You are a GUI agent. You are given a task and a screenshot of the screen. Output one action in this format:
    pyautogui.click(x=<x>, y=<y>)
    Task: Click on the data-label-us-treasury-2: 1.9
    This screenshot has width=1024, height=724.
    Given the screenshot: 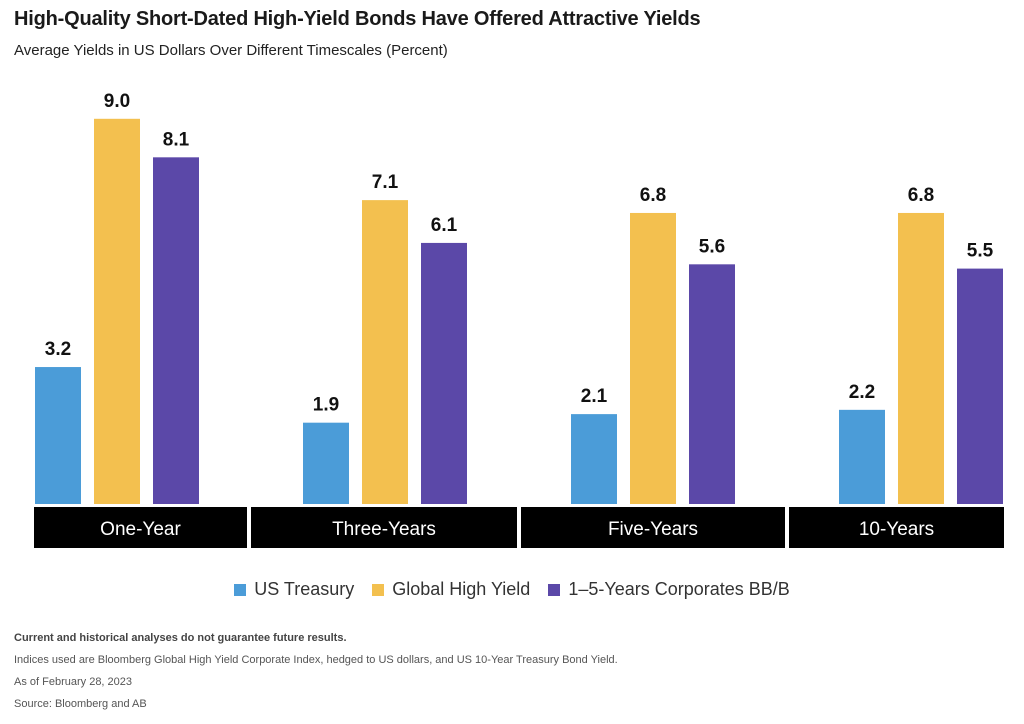 What is the action you would take?
    pyautogui.click(x=326, y=405)
    